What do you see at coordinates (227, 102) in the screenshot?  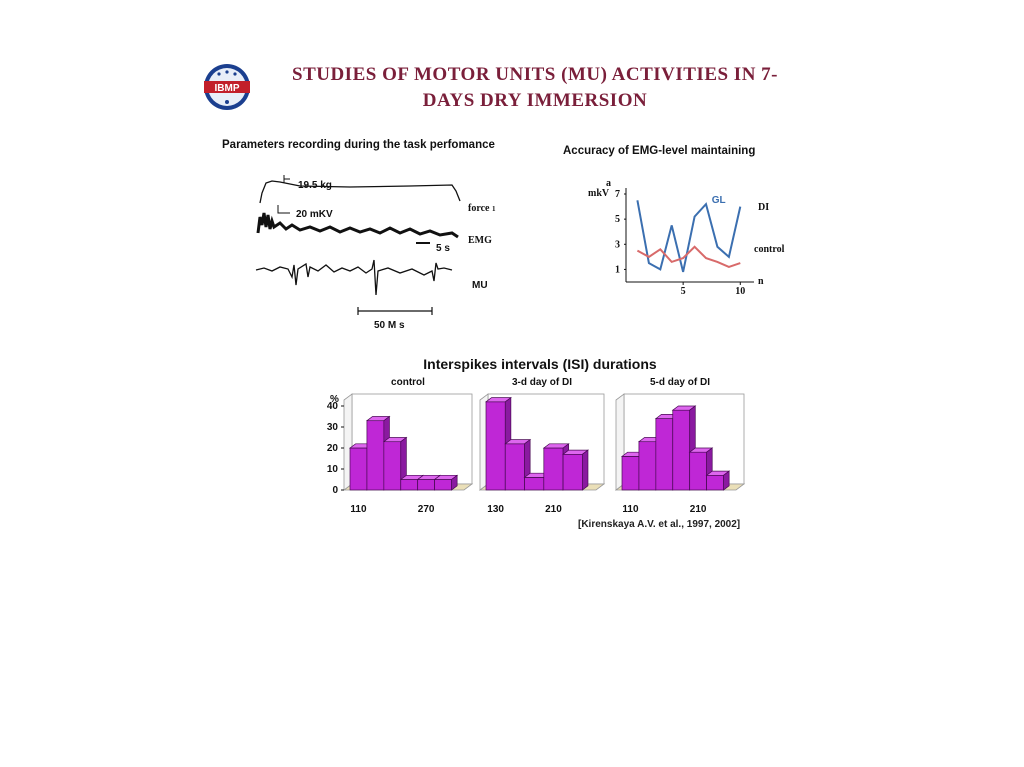 I see `logo-globe-icon` at bounding box center [227, 102].